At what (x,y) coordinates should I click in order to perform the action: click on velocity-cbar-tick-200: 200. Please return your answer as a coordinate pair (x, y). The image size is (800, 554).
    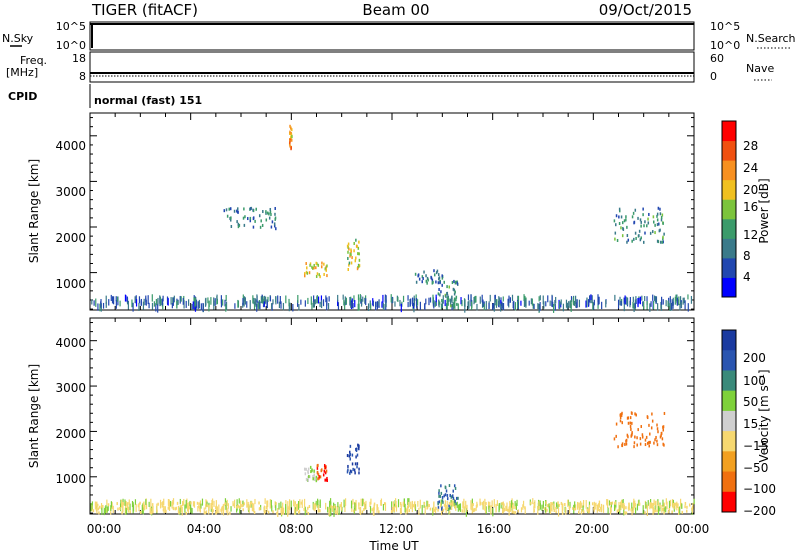
    Looking at the image, I should click on (754, 358).